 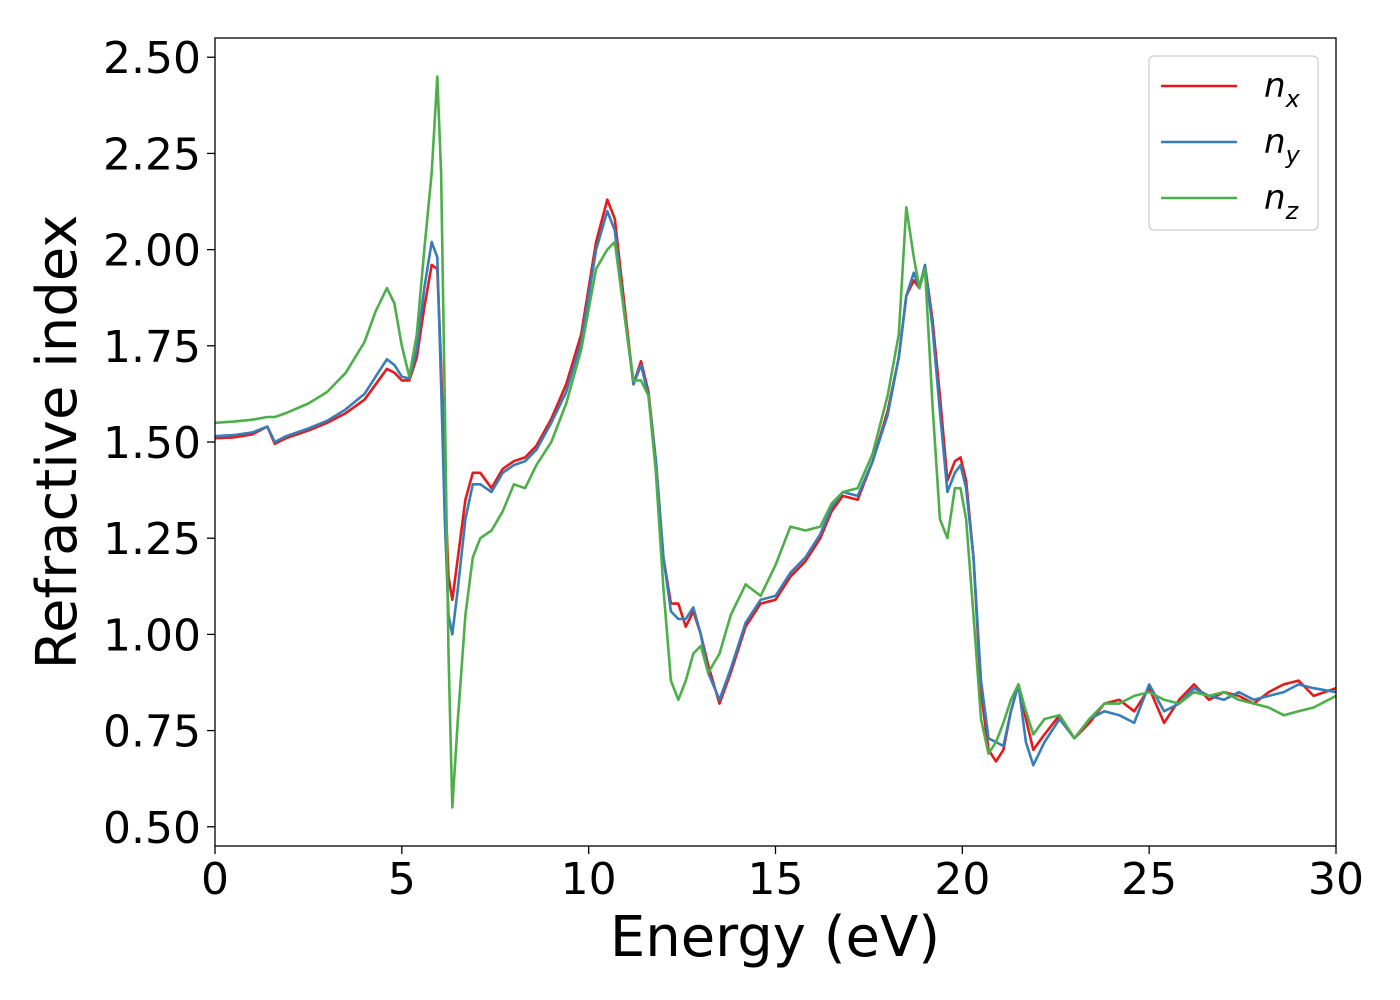 What do you see at coordinates (1282, 145) in the screenshot?
I see `legend-label-ny: ny` at bounding box center [1282, 145].